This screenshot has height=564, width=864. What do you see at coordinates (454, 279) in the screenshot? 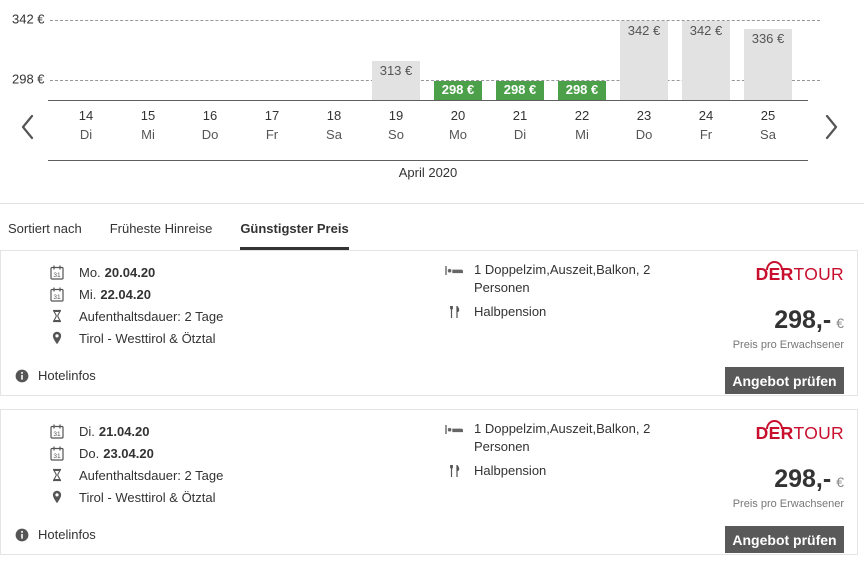
I see `bed-icon` at bounding box center [454, 279].